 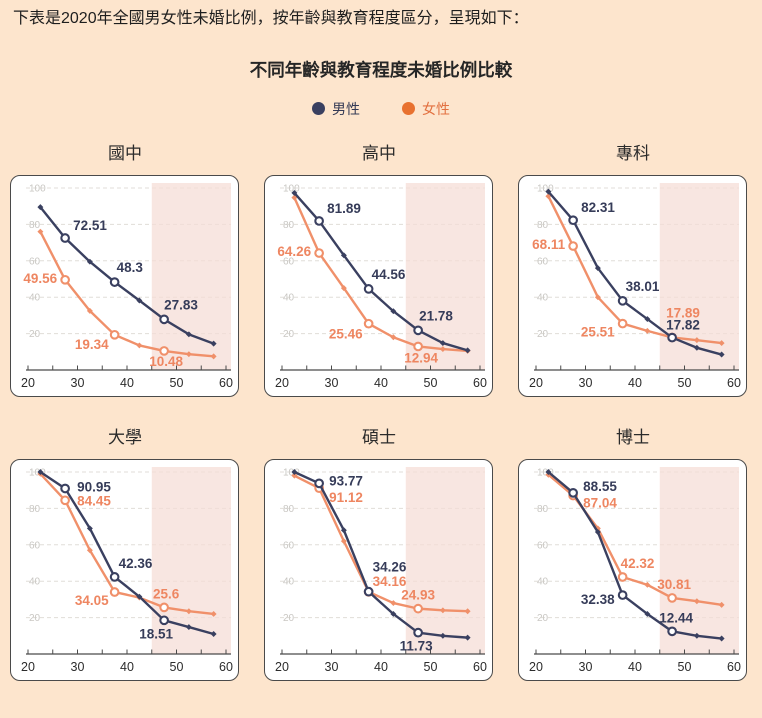 What do you see at coordinates (181, 304) in the screenshot?
I see `svg-text: 27.83` at bounding box center [181, 304].